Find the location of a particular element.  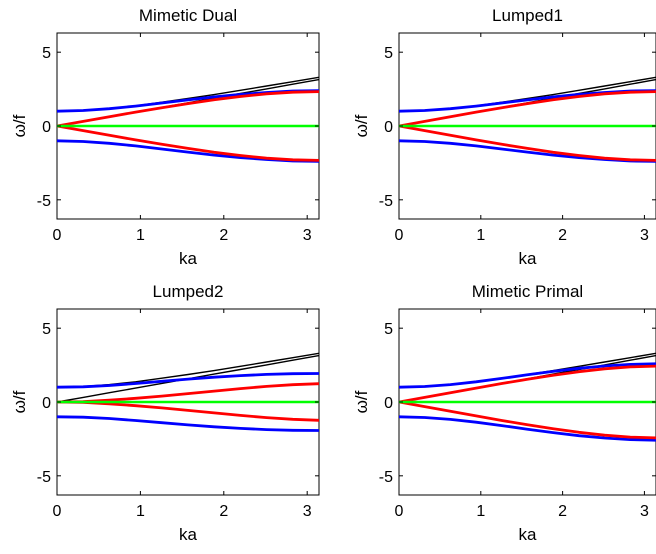

subplot-title: Lumped1 is located at coordinates (527, 15).